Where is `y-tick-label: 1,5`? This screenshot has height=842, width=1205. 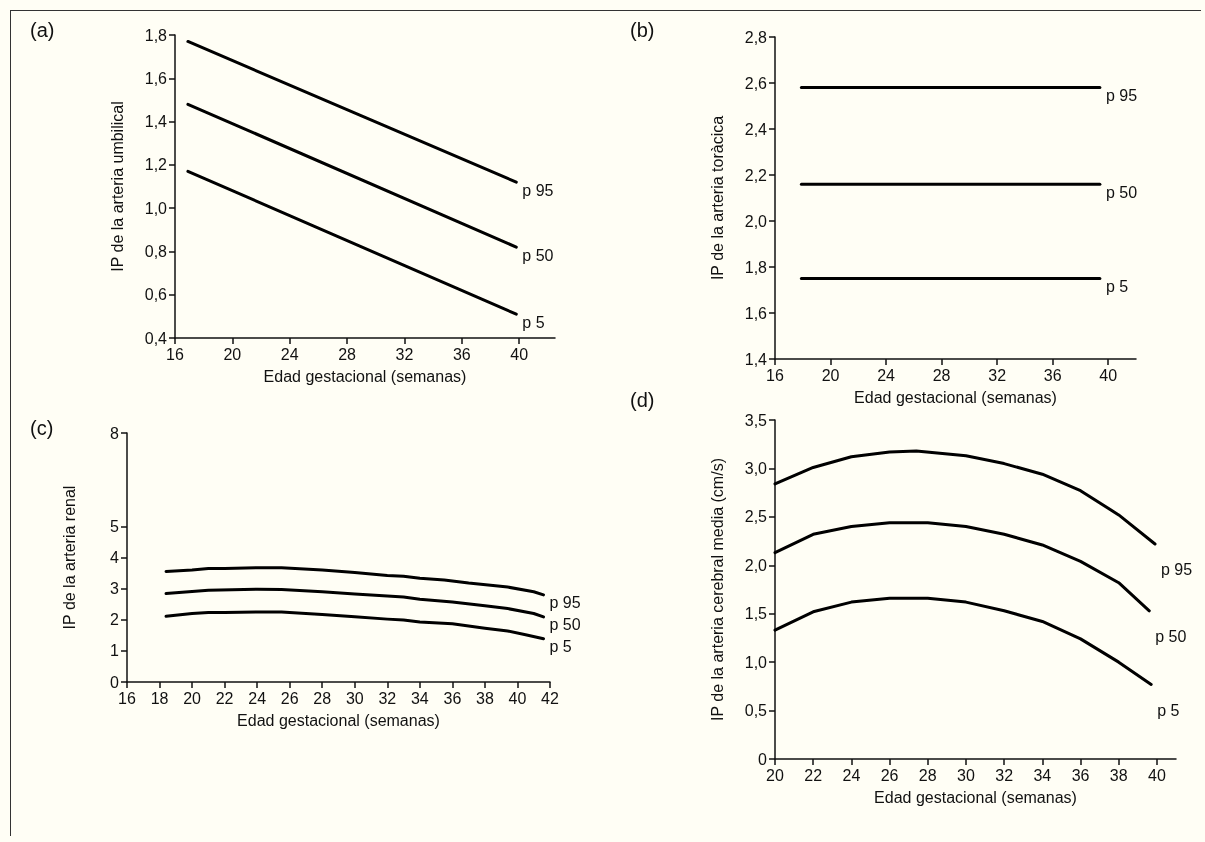 y-tick-label: 1,5 is located at coordinates (756, 614).